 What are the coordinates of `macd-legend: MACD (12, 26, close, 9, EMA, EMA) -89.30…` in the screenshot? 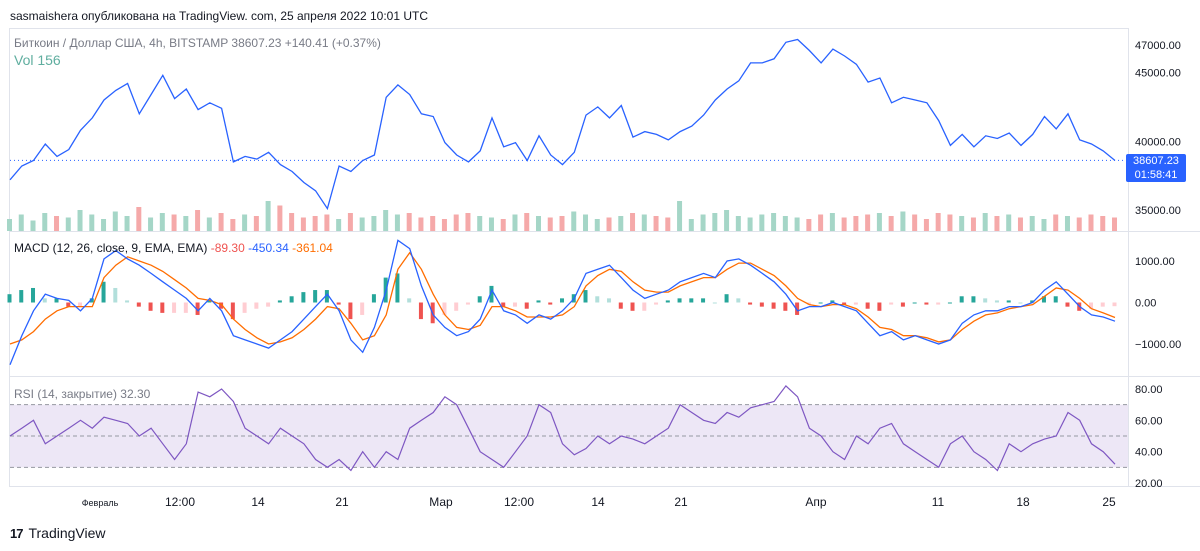 It's located at (173, 248).